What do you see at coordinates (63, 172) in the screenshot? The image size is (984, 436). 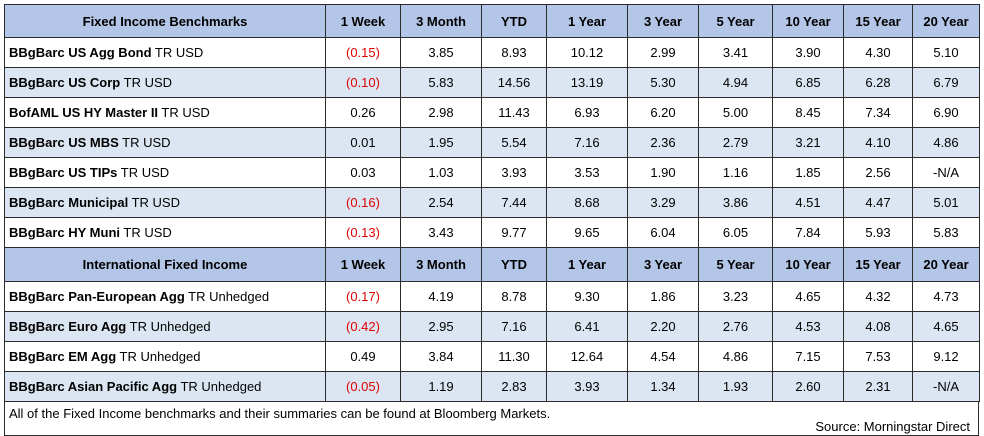 I see `benchmark-name-bold: BBgBarc US TIPs` at bounding box center [63, 172].